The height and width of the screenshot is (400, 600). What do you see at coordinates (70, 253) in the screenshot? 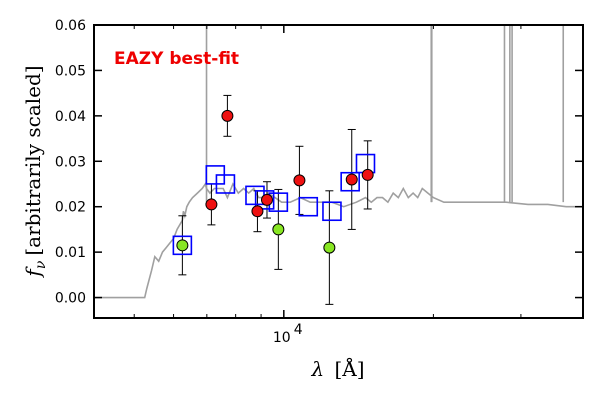
I see `y-tick-label: 0.01` at bounding box center [70, 253].